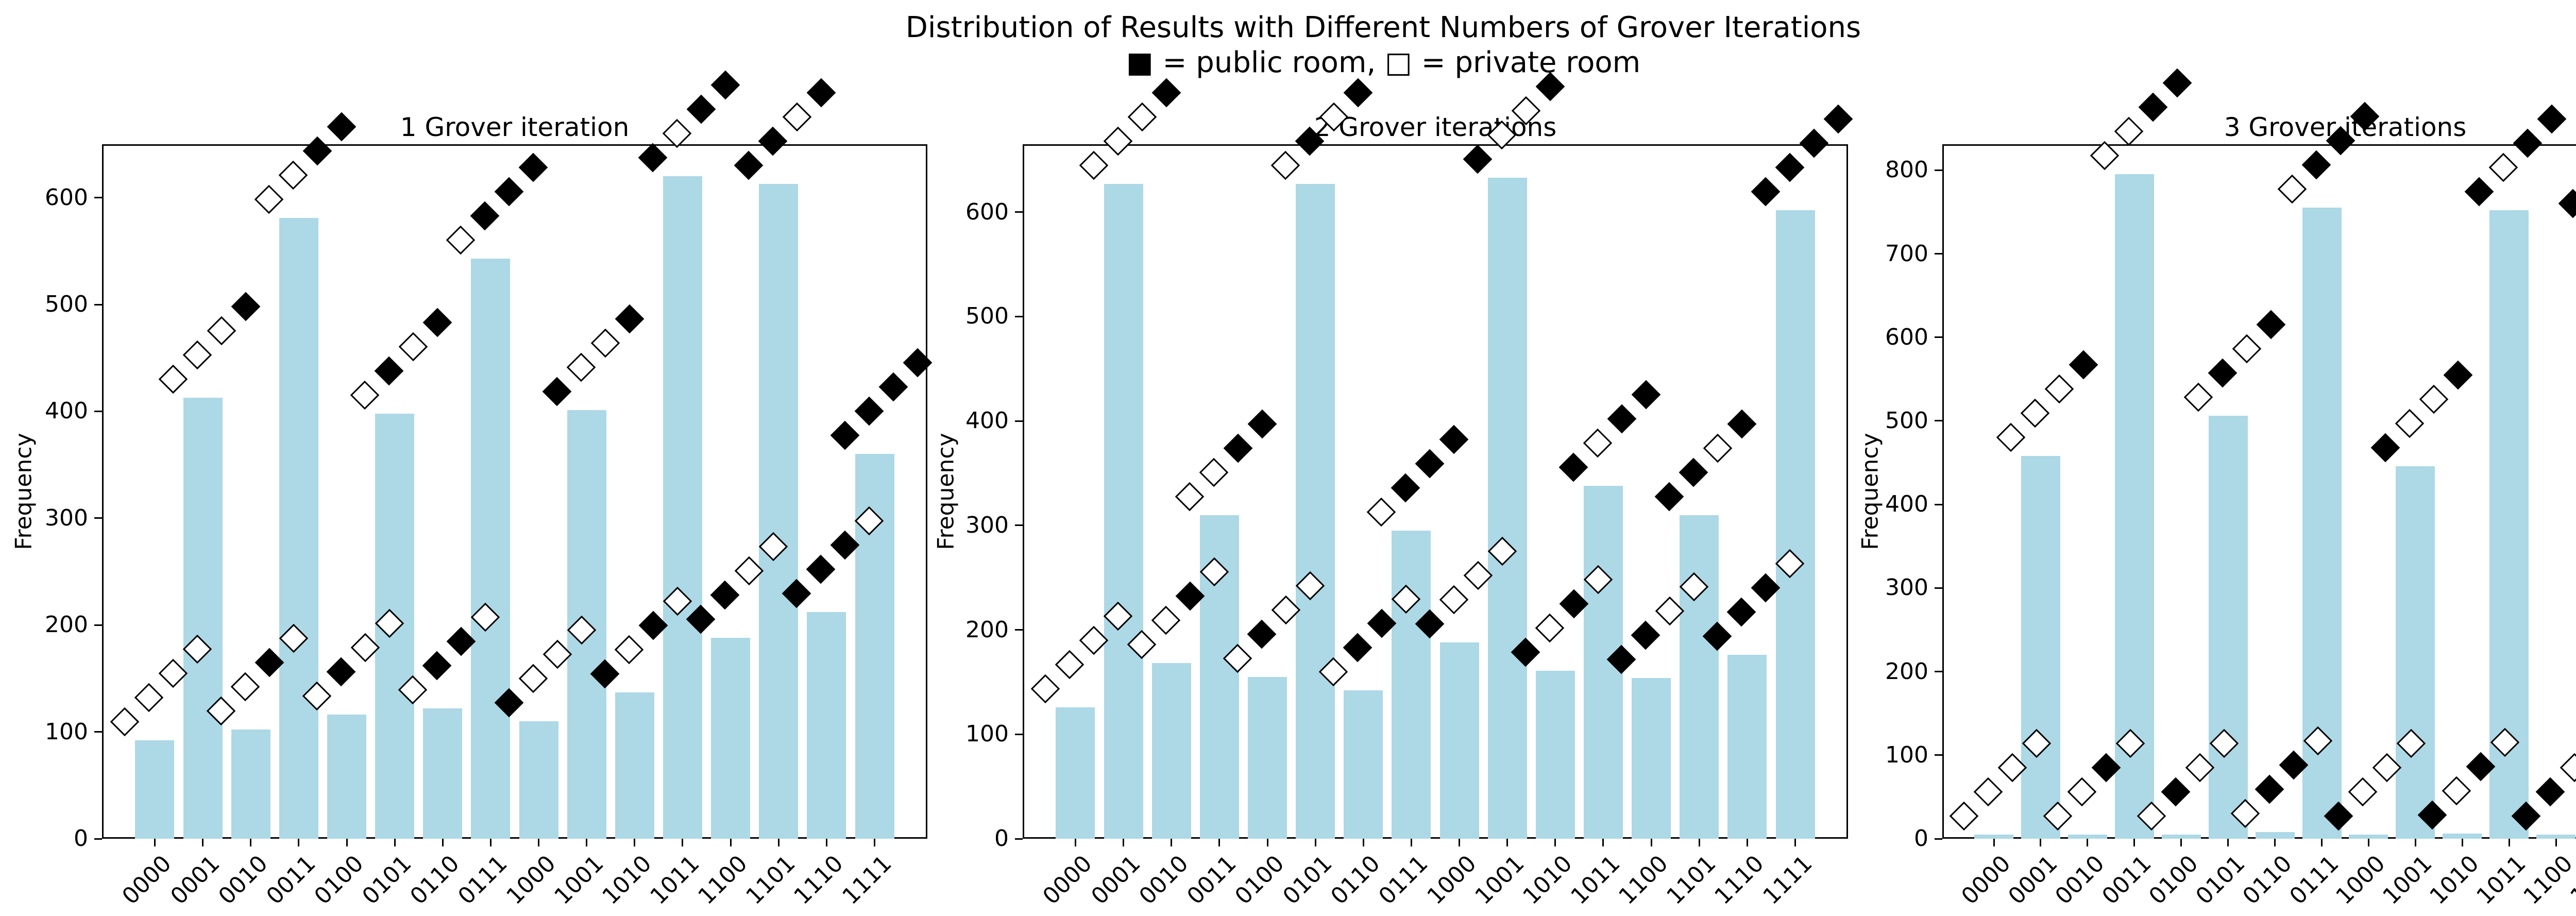 The width and height of the screenshot is (2576, 916). I want to click on y-tick-label: 600, so click(66, 197).